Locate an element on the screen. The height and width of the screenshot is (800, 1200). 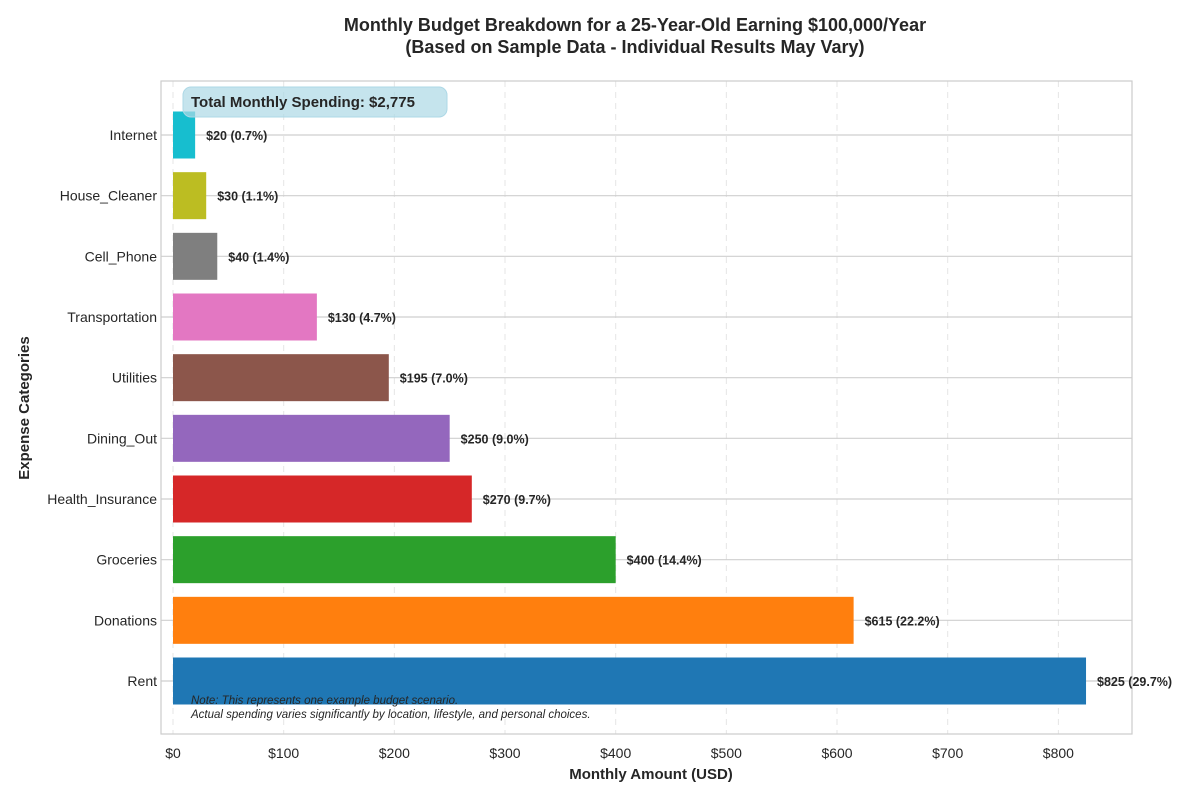
x-tick-label: $300 is located at coordinates (504, 753).